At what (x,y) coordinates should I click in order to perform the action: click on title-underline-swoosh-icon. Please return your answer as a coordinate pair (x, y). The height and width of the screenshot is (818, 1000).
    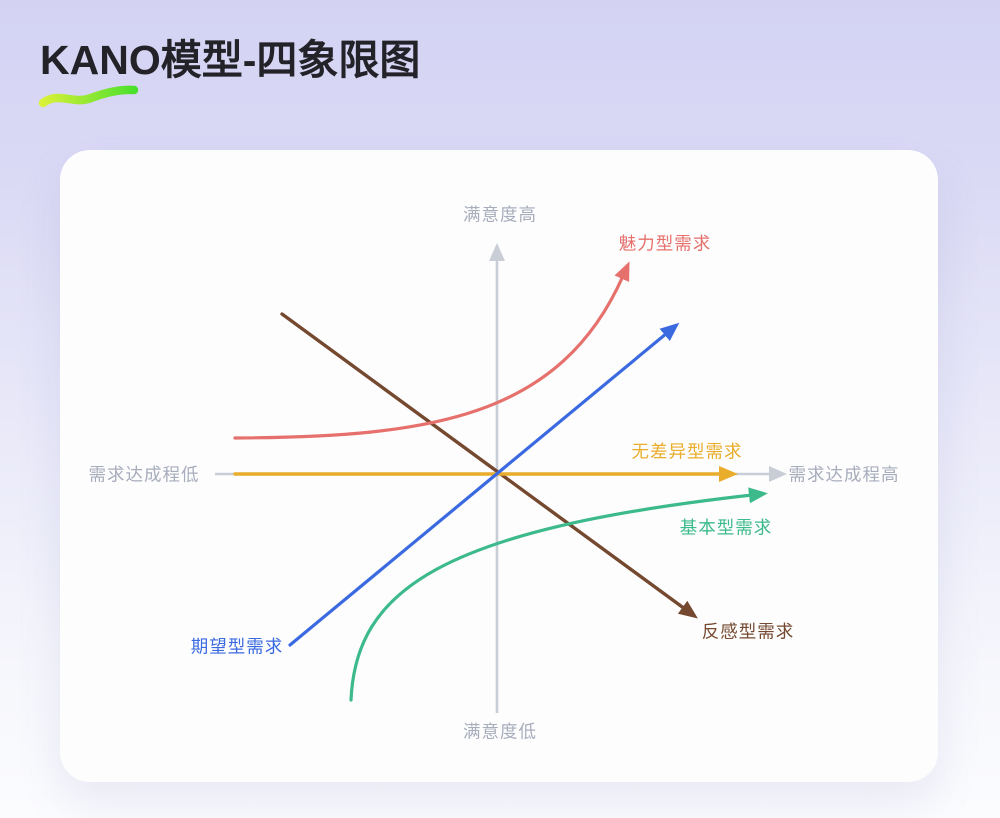
    Looking at the image, I should click on (88, 96).